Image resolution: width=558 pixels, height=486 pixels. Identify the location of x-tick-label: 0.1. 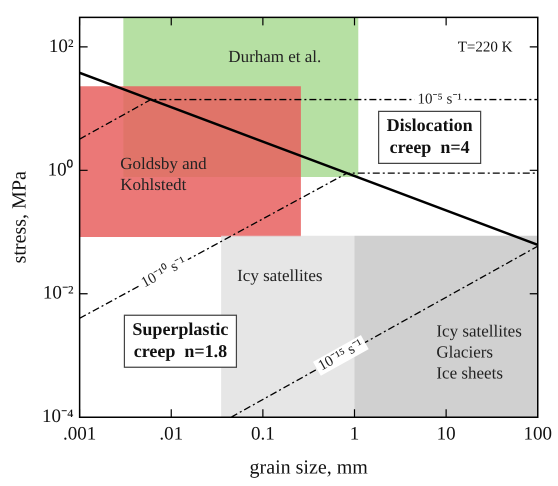
(263, 434).